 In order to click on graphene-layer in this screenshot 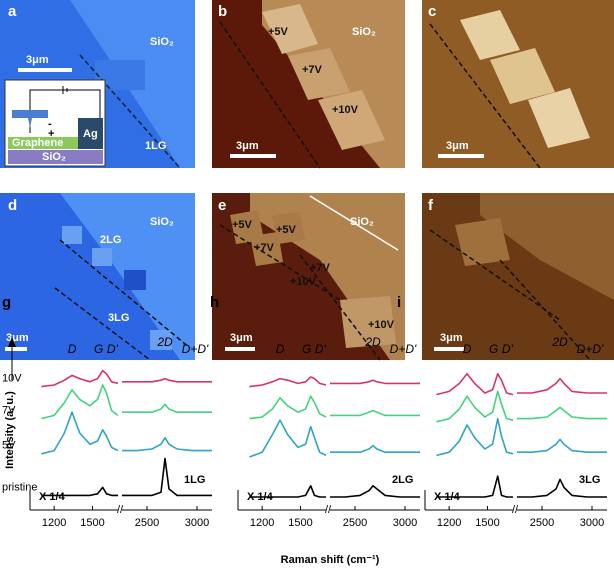, I will do `click(43, 143)`.